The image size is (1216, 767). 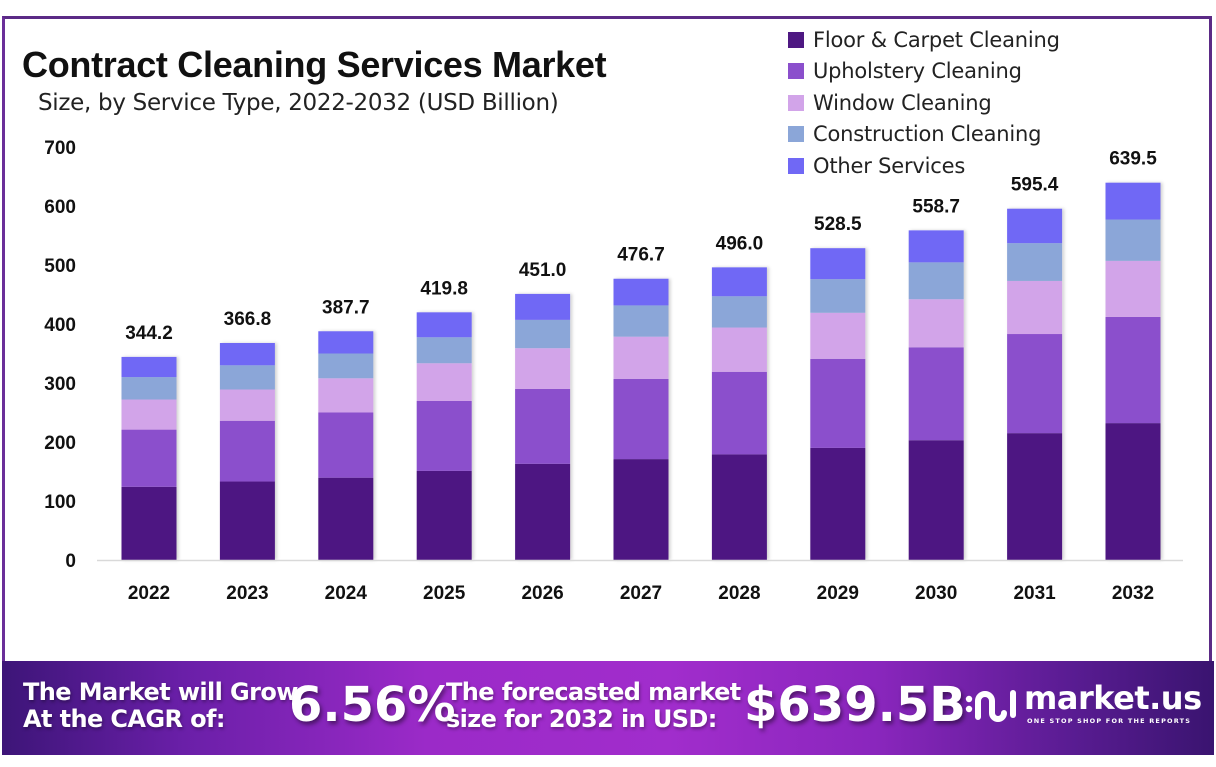 What do you see at coordinates (1035, 185) in the screenshot?
I see `total-label: 595.4` at bounding box center [1035, 185].